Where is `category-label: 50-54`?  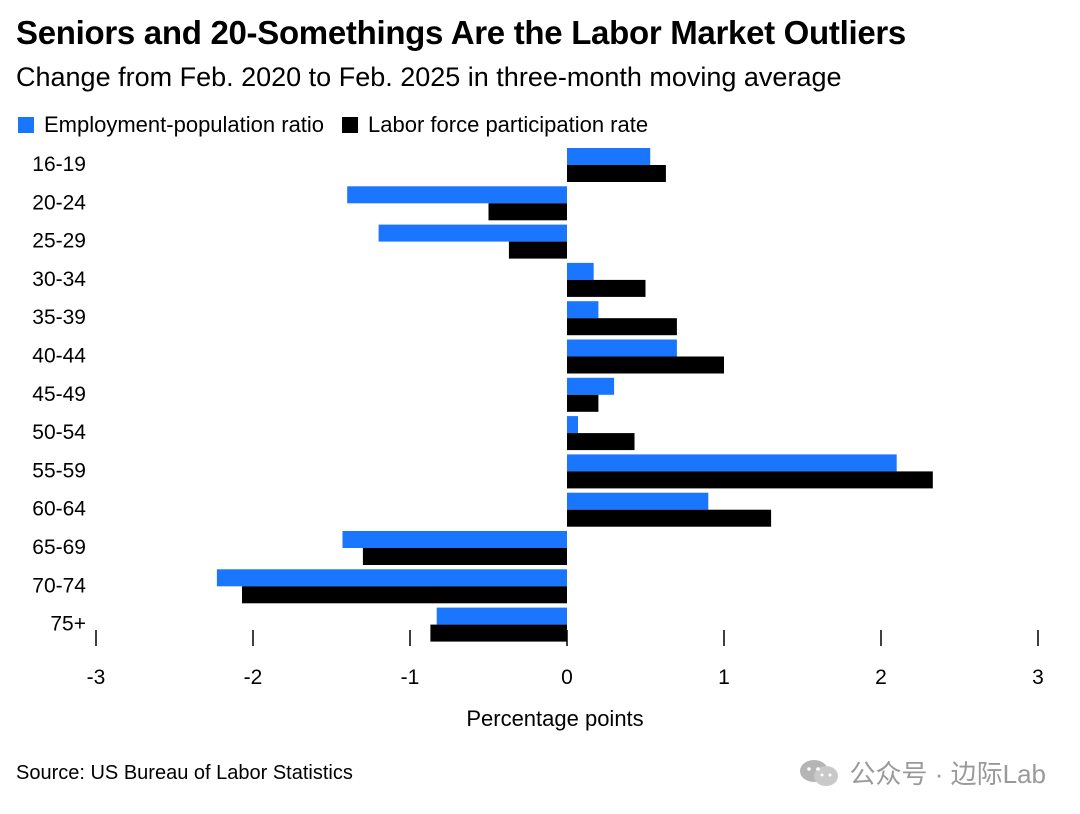 category-label: 50-54 is located at coordinates (59, 432).